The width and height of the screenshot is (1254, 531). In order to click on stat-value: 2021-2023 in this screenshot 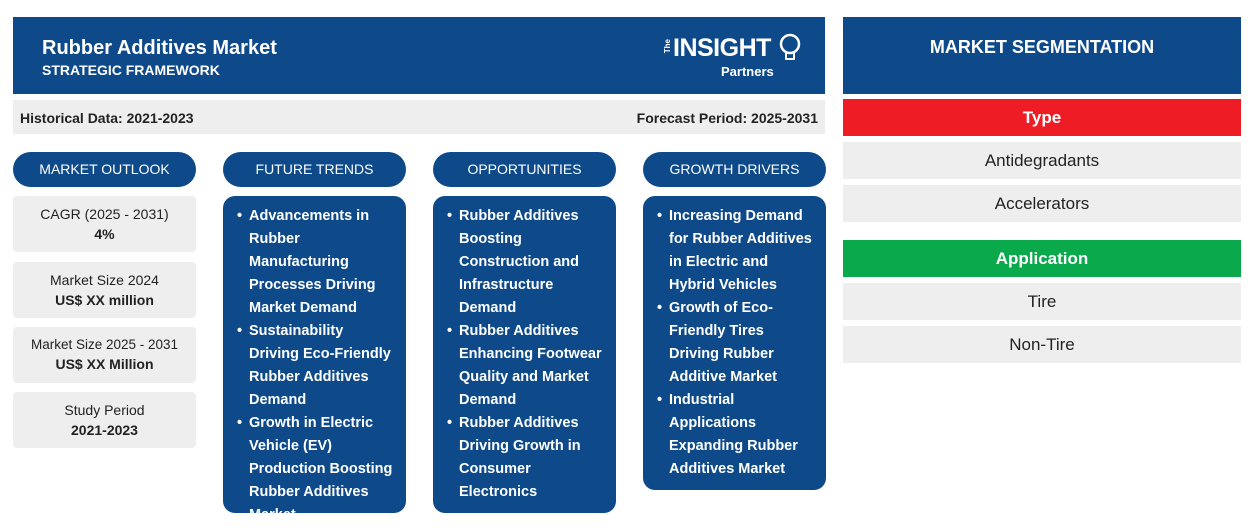, I will do `click(104, 430)`.